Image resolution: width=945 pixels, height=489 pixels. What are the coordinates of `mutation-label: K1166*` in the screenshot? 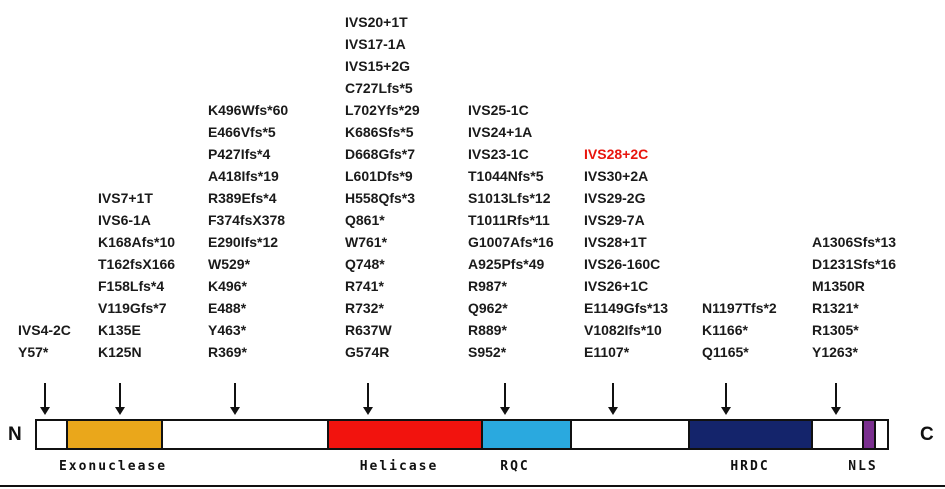 It's located at (725, 330).